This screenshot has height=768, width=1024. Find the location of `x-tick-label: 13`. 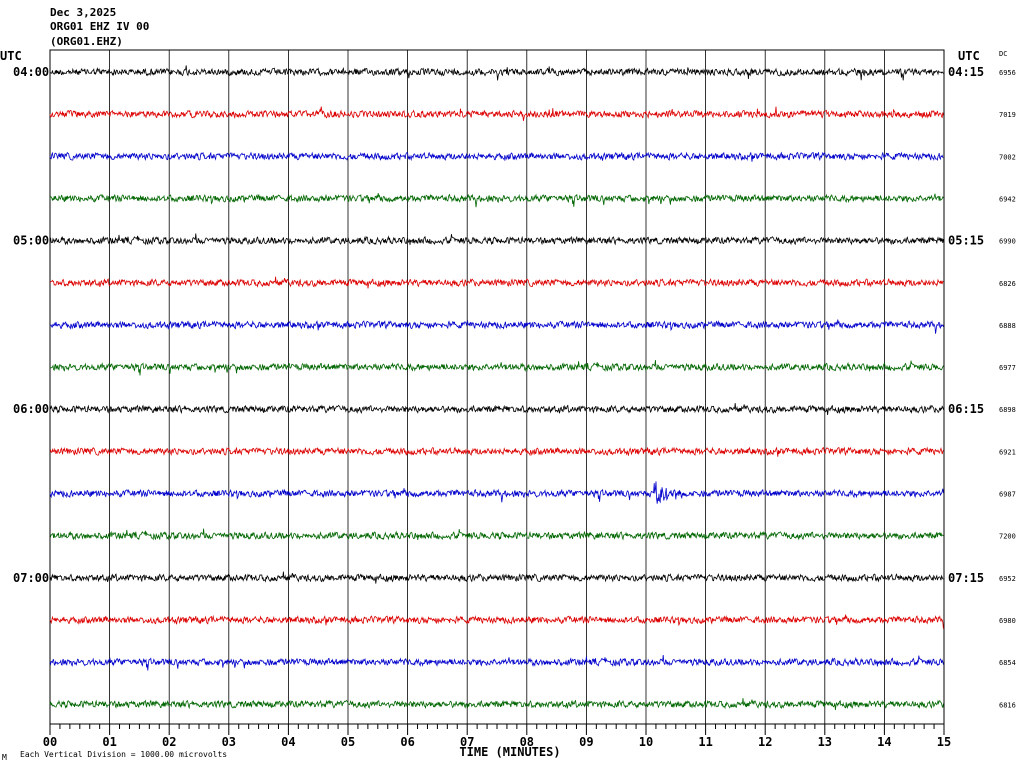

x-tick-label: 13 is located at coordinates (825, 742).